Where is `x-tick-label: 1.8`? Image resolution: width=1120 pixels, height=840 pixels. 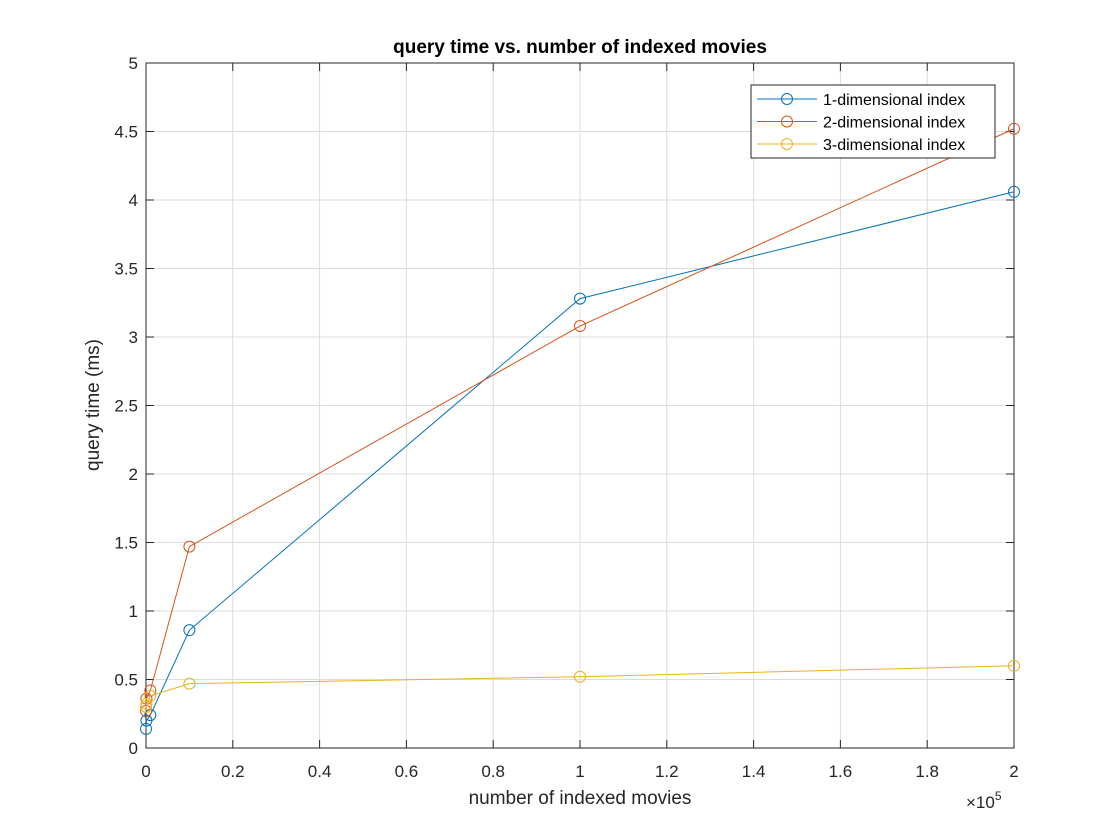 x-tick-label: 1.8 is located at coordinates (927, 771).